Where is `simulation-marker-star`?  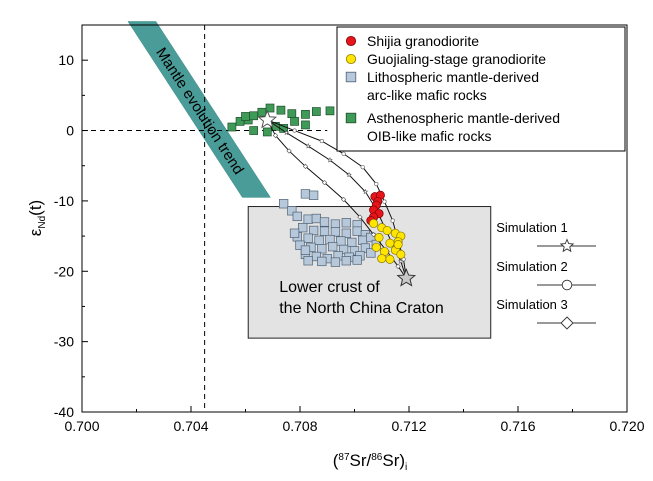
simulation-marker-star is located at coordinates (567, 245).